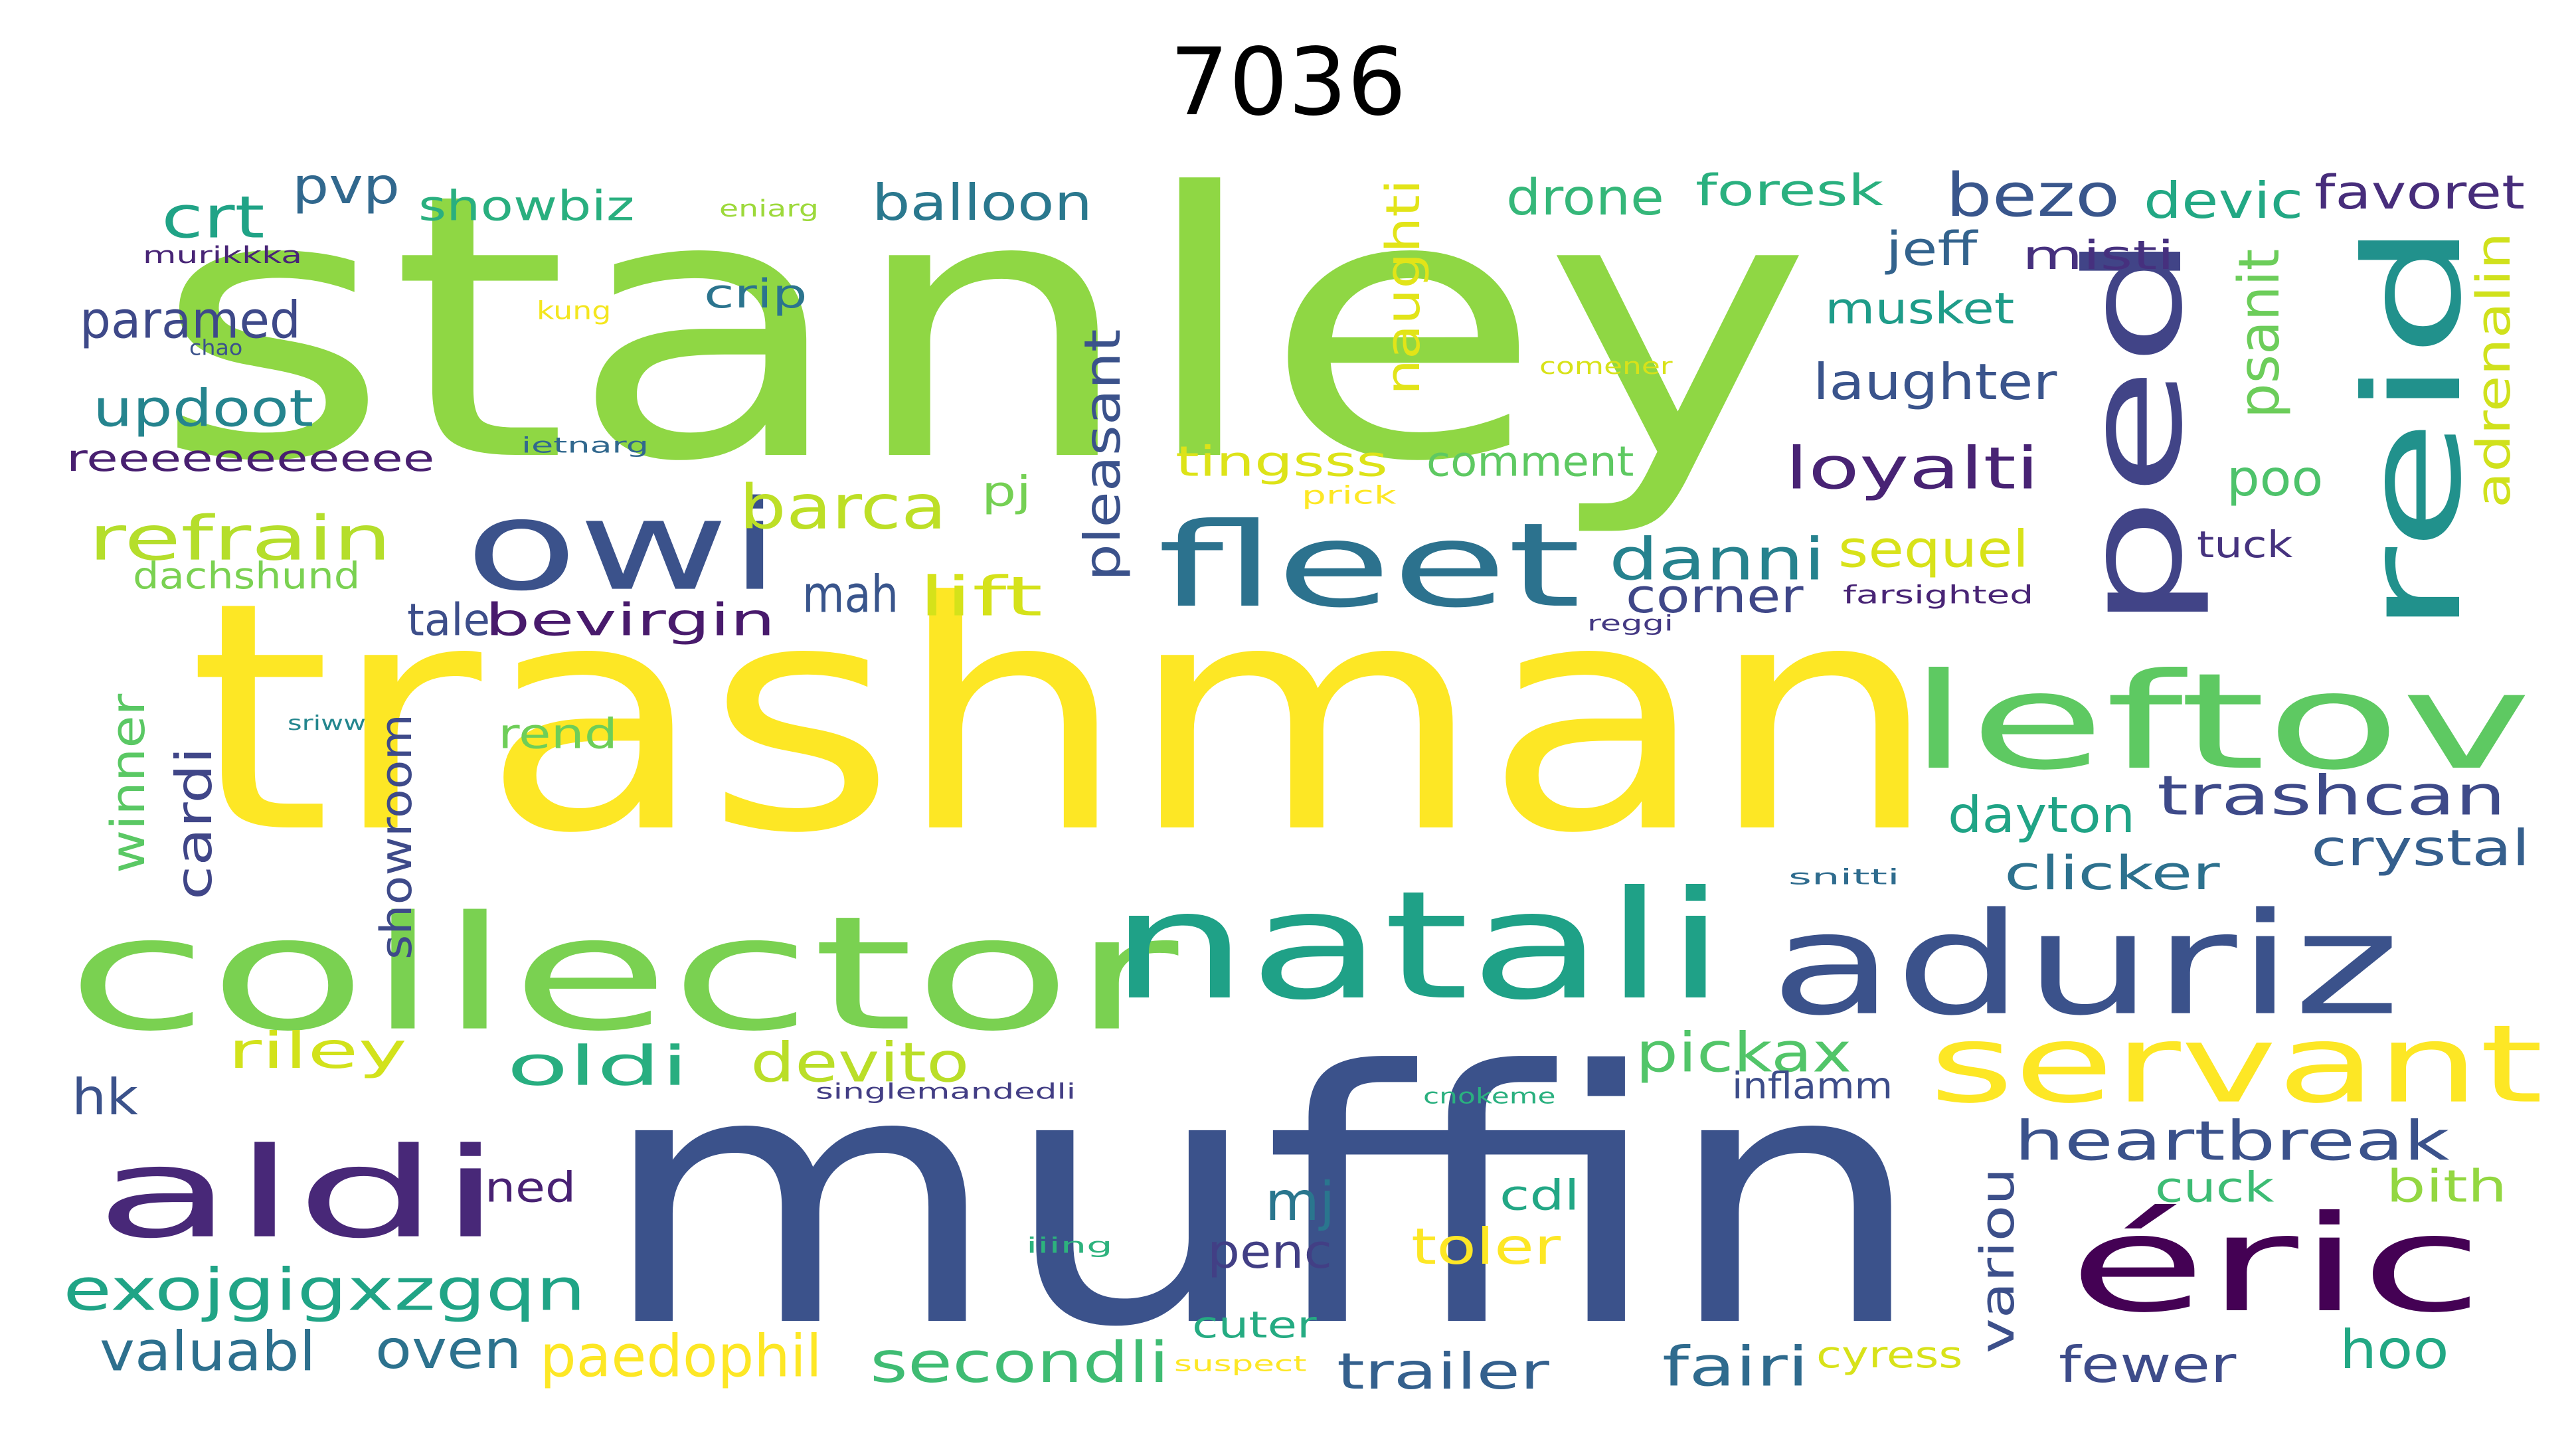  I want to click on word-aldi: aldi, so click(298, 1194).